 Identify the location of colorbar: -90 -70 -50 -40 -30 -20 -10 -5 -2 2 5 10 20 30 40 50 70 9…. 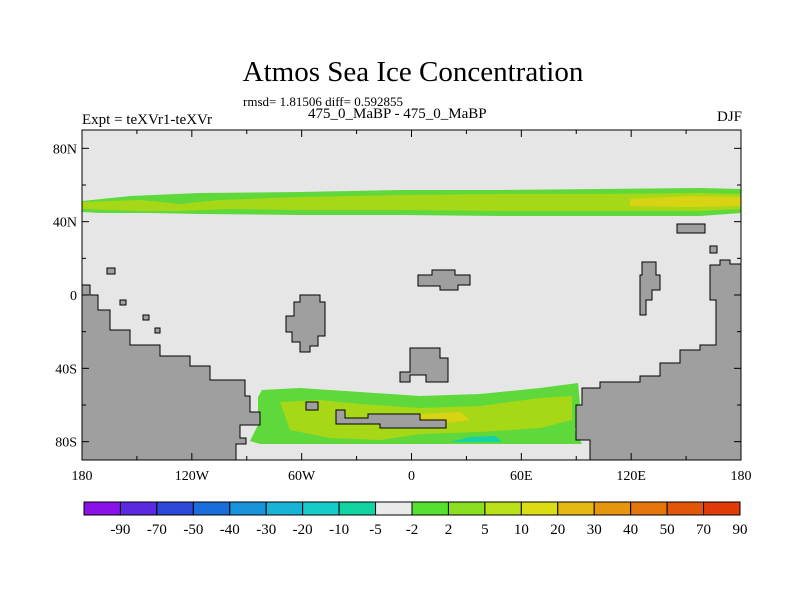
(415, 519).